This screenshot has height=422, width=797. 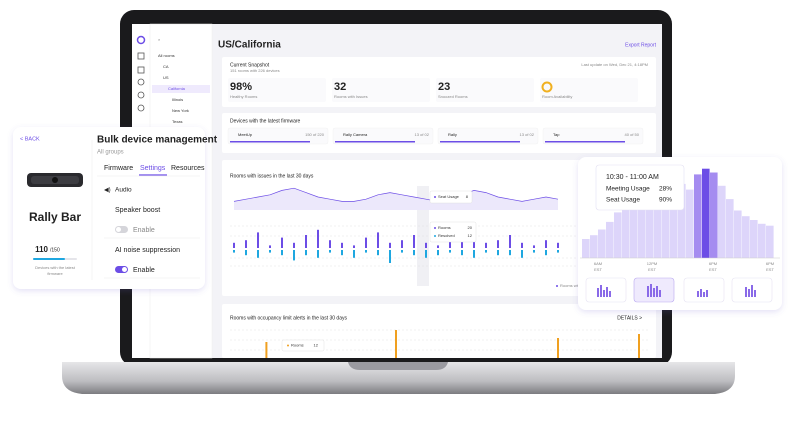 I want to click on logo, so click(x=141, y=40).